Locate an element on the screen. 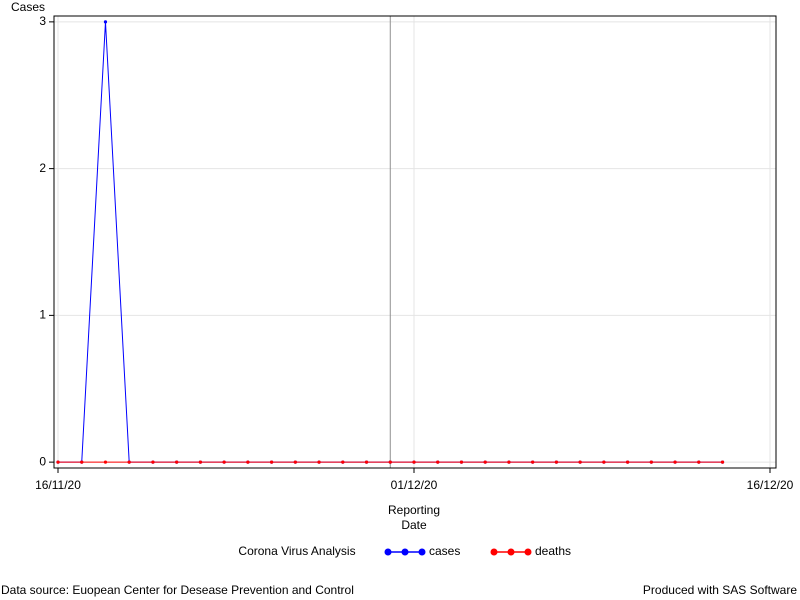 The width and height of the screenshot is (800, 600). legend-label: cases is located at coordinates (444, 551).